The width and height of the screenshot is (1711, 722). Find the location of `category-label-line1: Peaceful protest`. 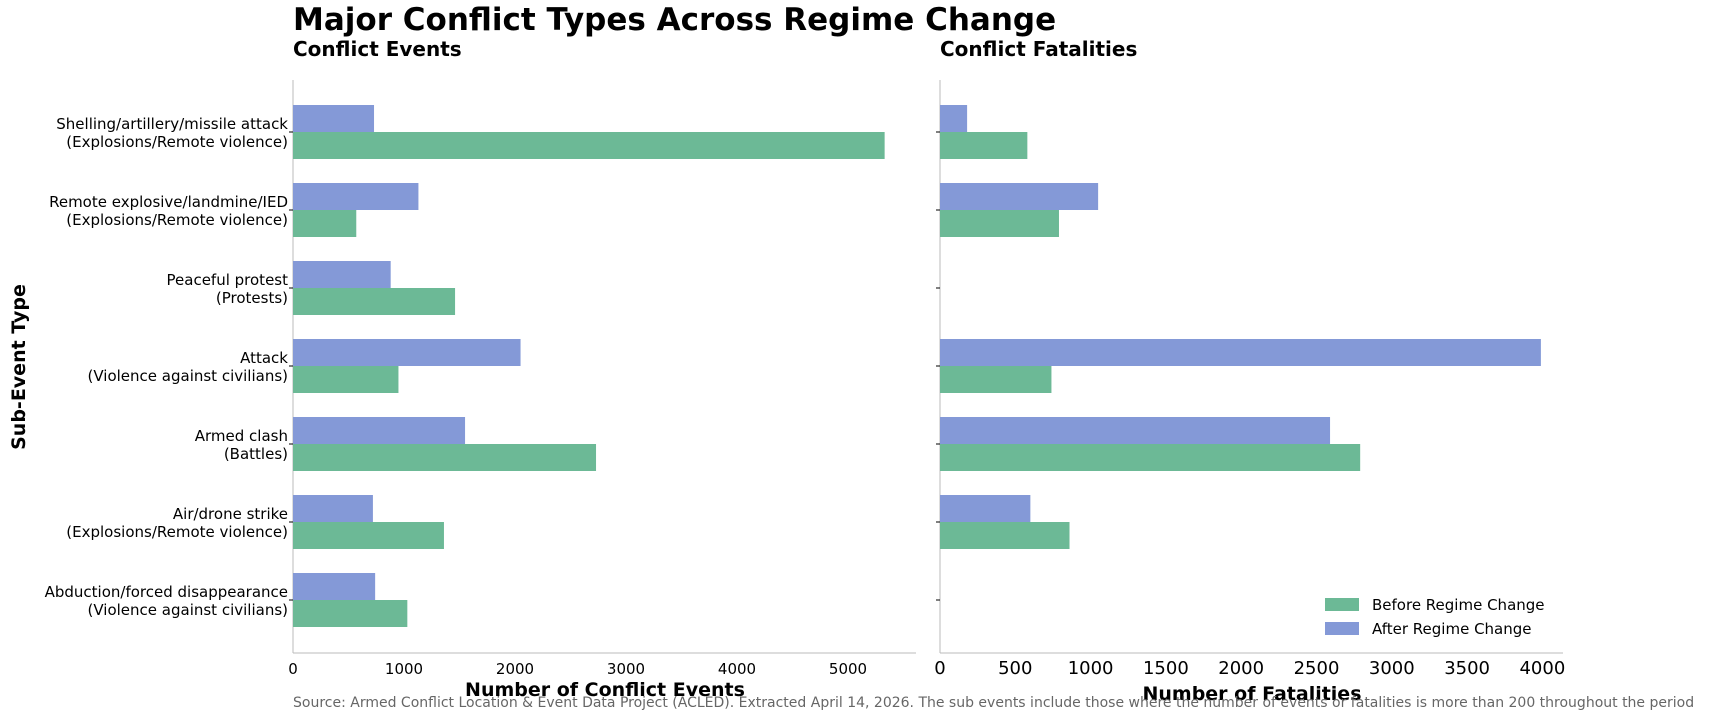

category-label-line1: Peaceful protest is located at coordinates (228, 280).